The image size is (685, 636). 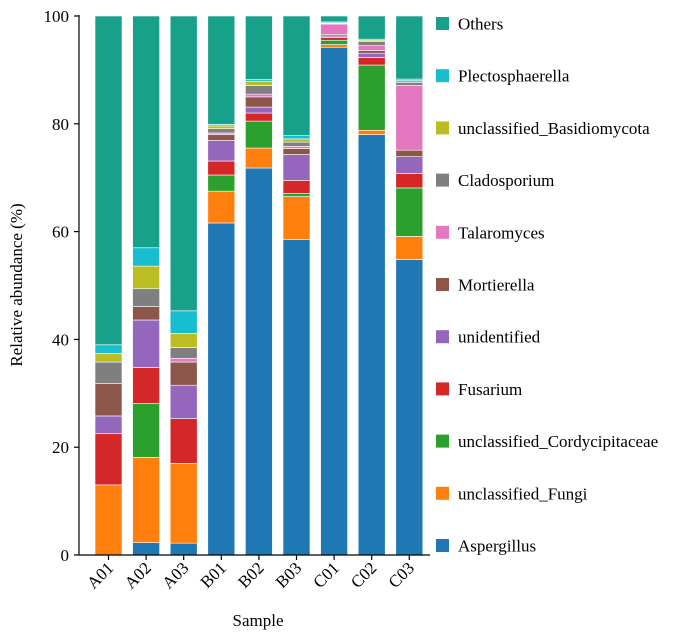 I want to click on legend-item-unidentified: unidentified, so click(x=488, y=337).